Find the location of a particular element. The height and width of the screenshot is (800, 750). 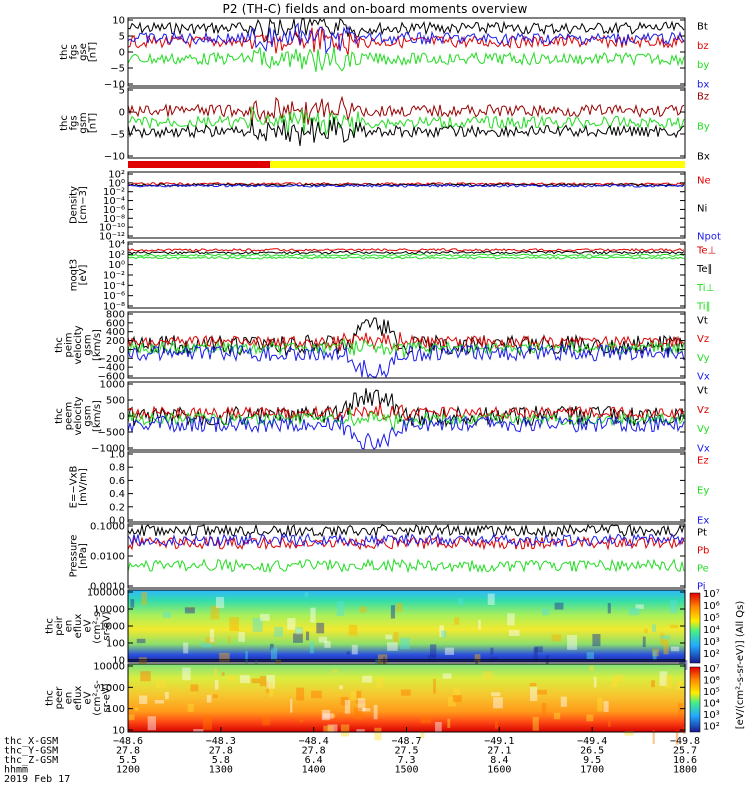

y-axis-label-line: [eV] is located at coordinates (83, 275).